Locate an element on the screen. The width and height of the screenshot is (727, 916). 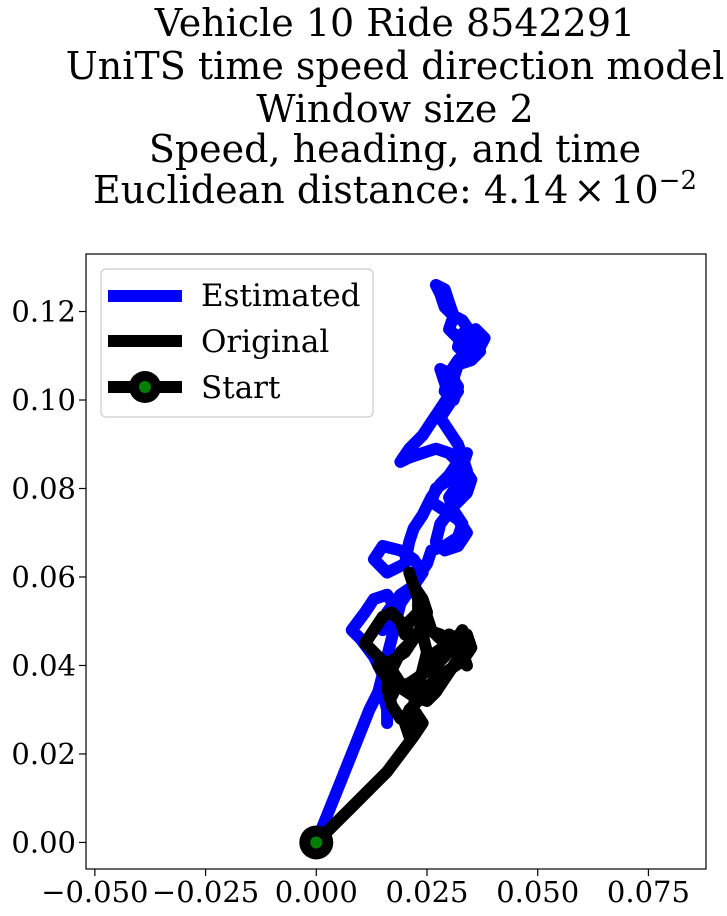
legend-start-marker-inner is located at coordinates (145, 387).